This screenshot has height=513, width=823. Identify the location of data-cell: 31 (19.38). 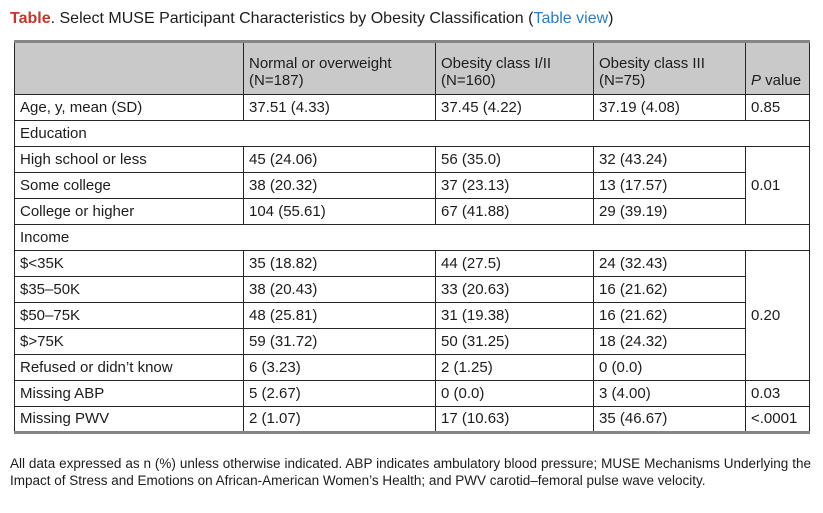
(514, 315).